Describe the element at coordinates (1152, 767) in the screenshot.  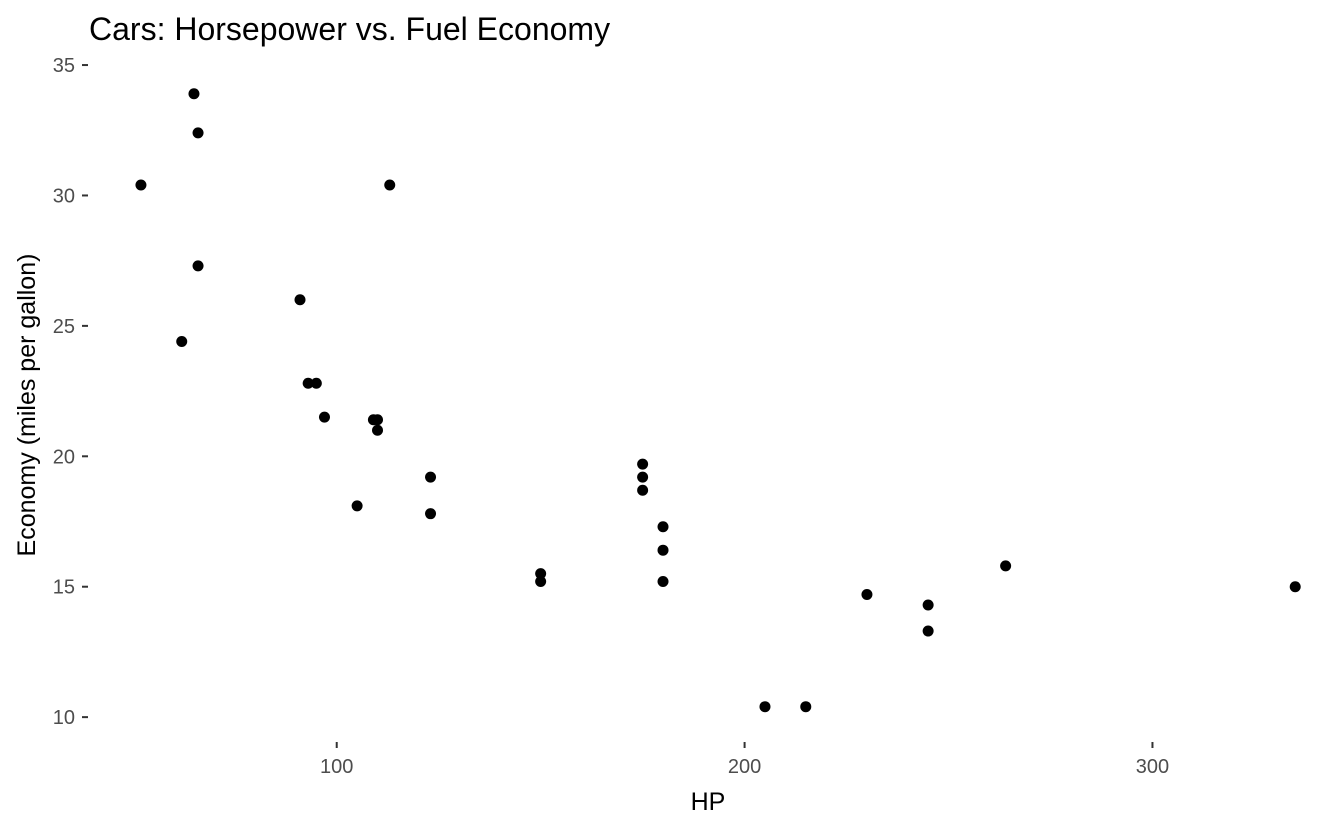
I see `x-tick-label: 300` at that location.